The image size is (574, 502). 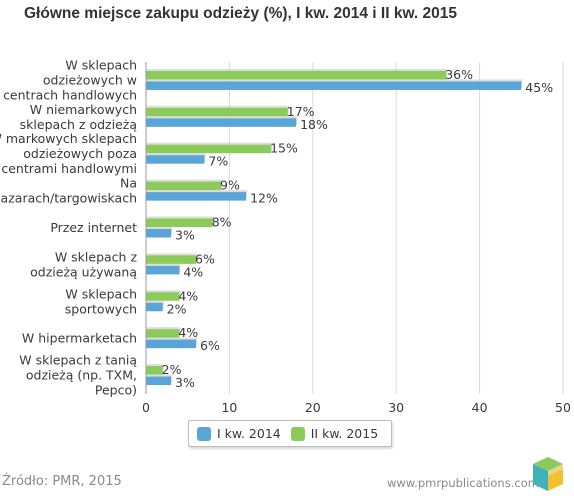 I want to click on data-label-2014: 6%, so click(x=210, y=345).